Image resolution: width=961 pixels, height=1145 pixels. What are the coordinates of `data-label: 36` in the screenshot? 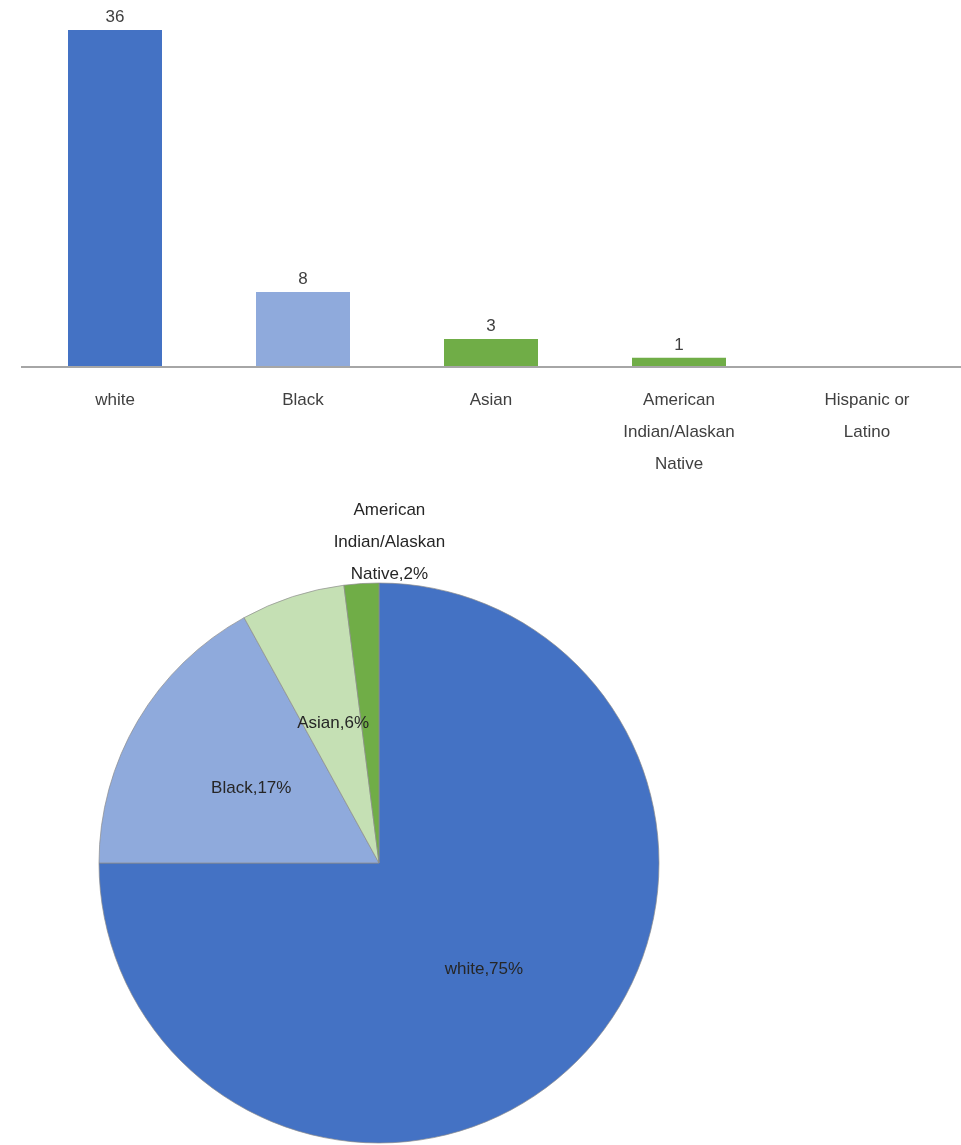 It's located at (115, 16).